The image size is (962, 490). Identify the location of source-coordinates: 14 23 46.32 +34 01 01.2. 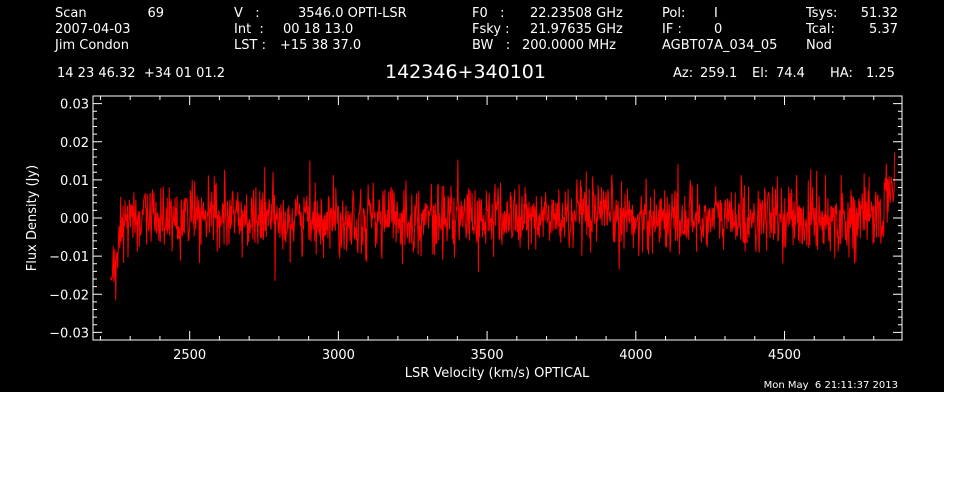
(141, 73).